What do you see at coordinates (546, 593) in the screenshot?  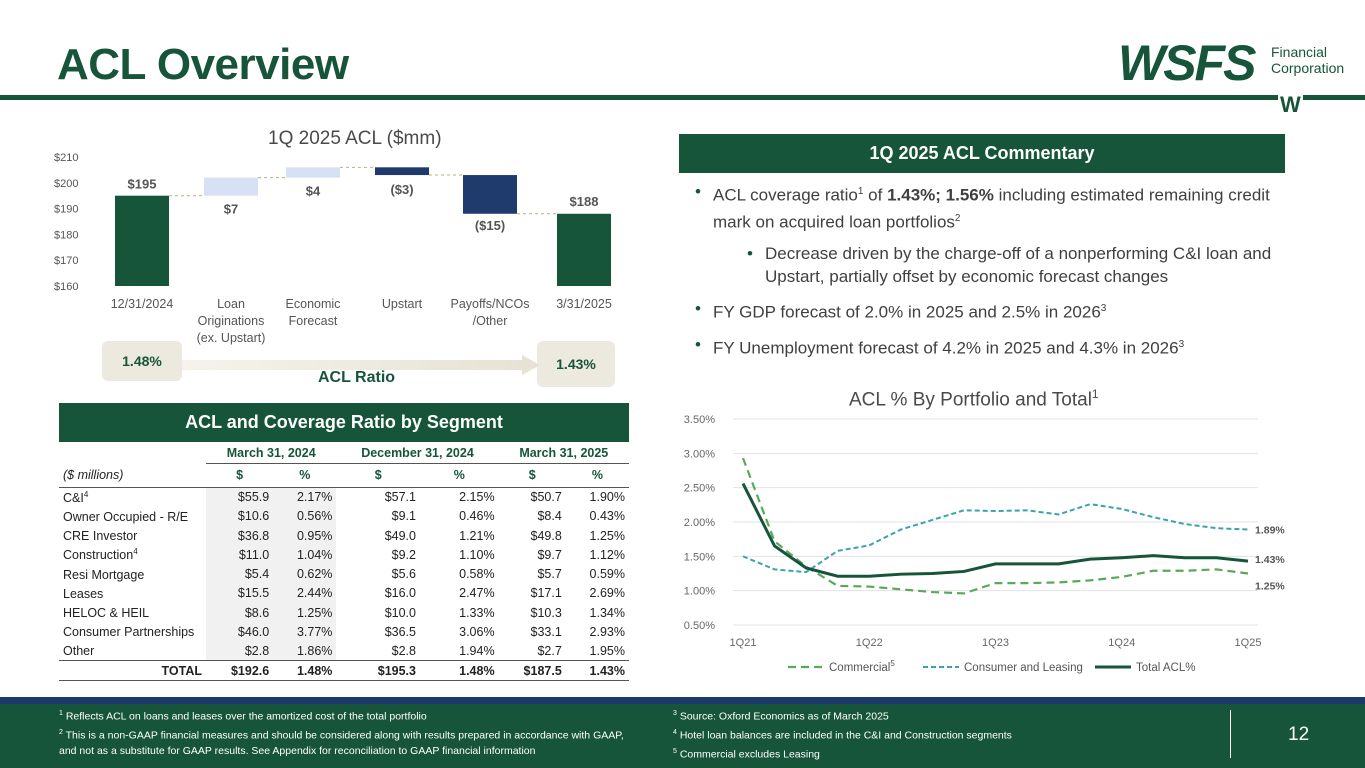 I see `segment-cell: $17.1` at bounding box center [546, 593].